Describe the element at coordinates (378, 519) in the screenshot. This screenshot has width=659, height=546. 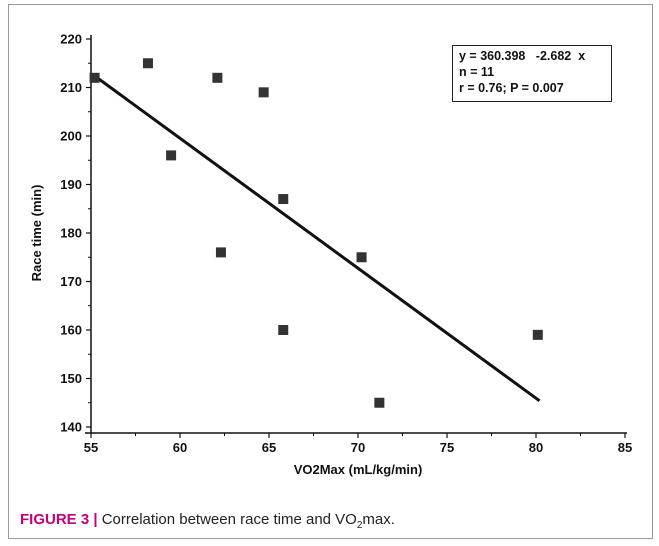
I see `caption-text-end: max.` at that location.